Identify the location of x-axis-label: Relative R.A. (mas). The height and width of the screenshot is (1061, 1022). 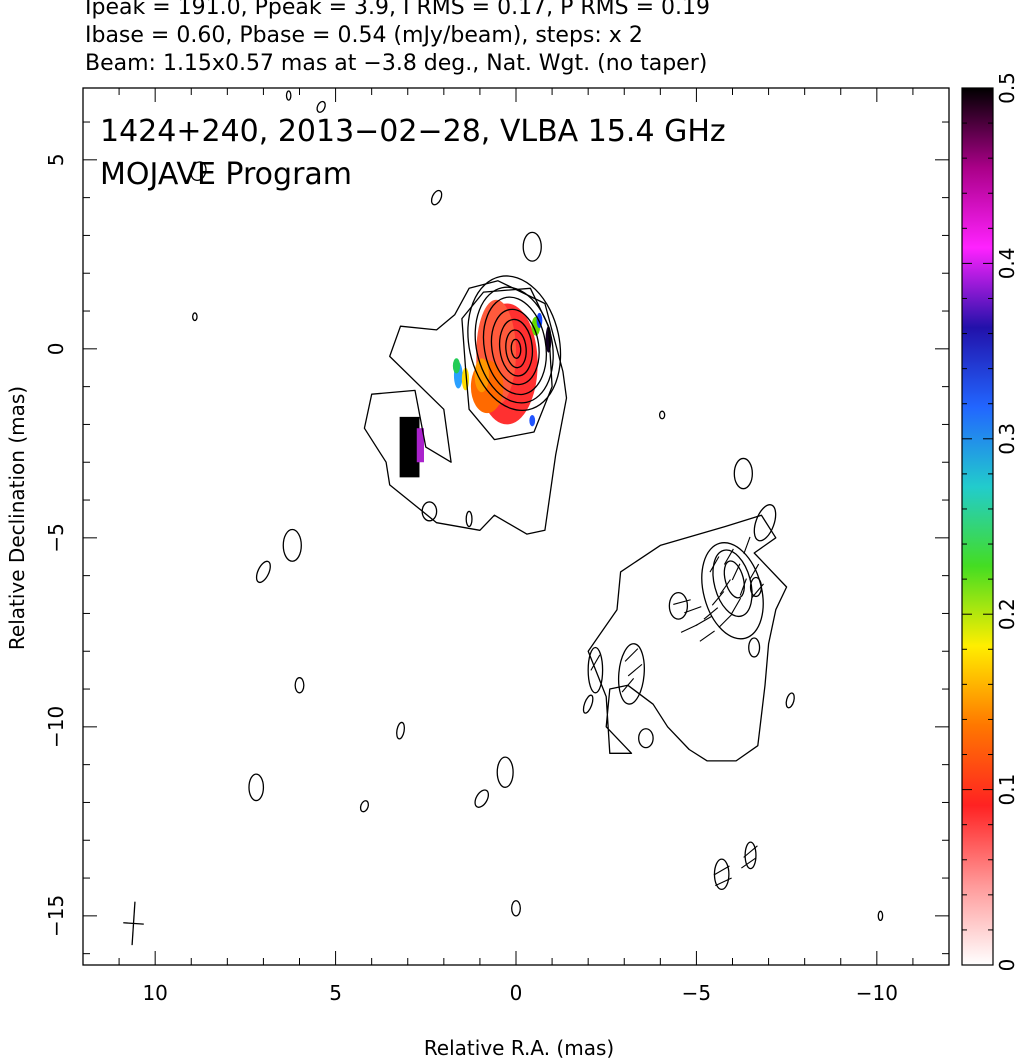
(519, 1048).